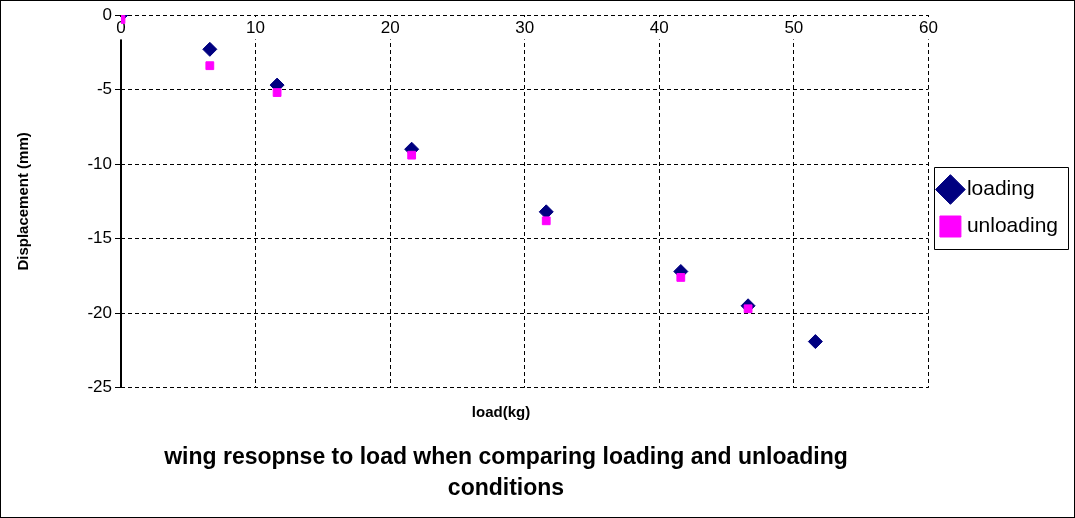 Image resolution: width=1075 pixels, height=518 pixels. Describe the element at coordinates (506, 472) in the screenshot. I see `text: wing resopnse to load when comparing loading and unloading conditions` at that location.